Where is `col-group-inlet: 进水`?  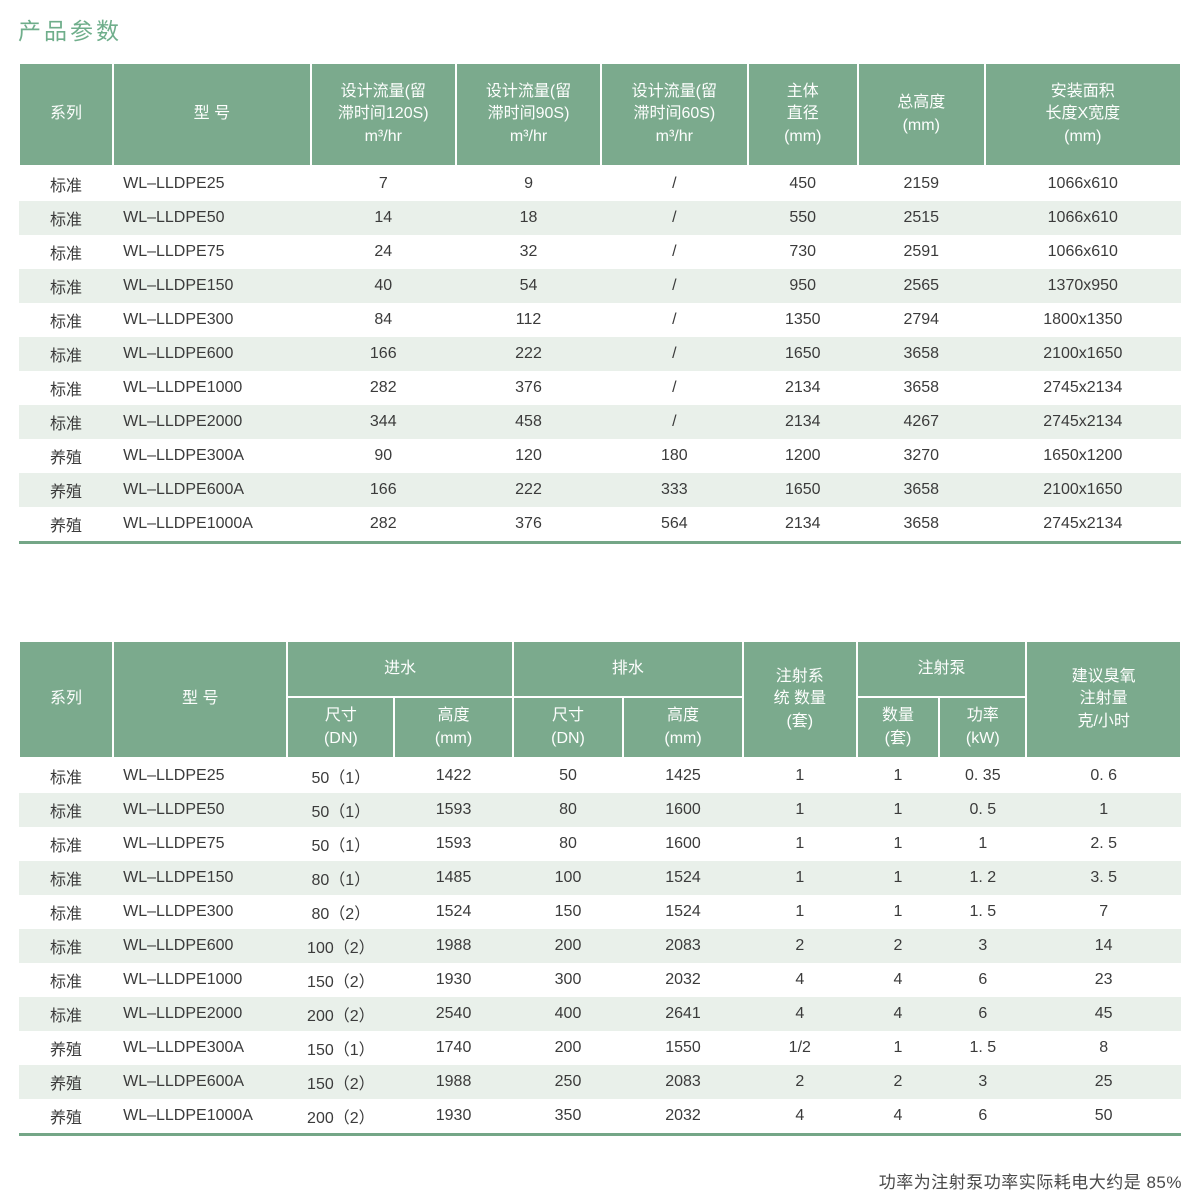 col-group-inlet: 进水 is located at coordinates (400, 669).